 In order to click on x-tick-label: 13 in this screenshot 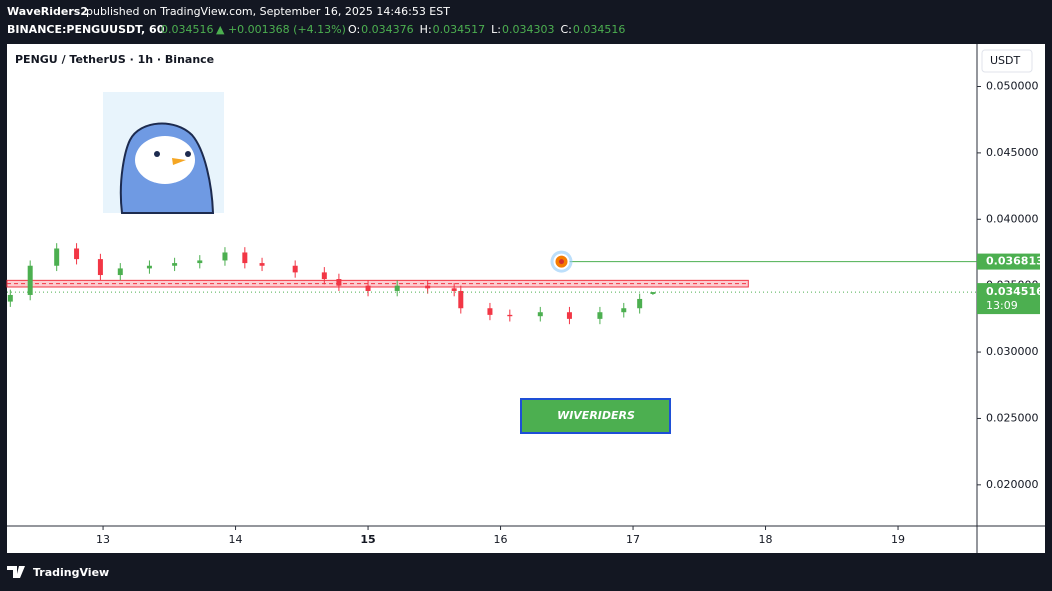, I will do `click(103, 539)`.